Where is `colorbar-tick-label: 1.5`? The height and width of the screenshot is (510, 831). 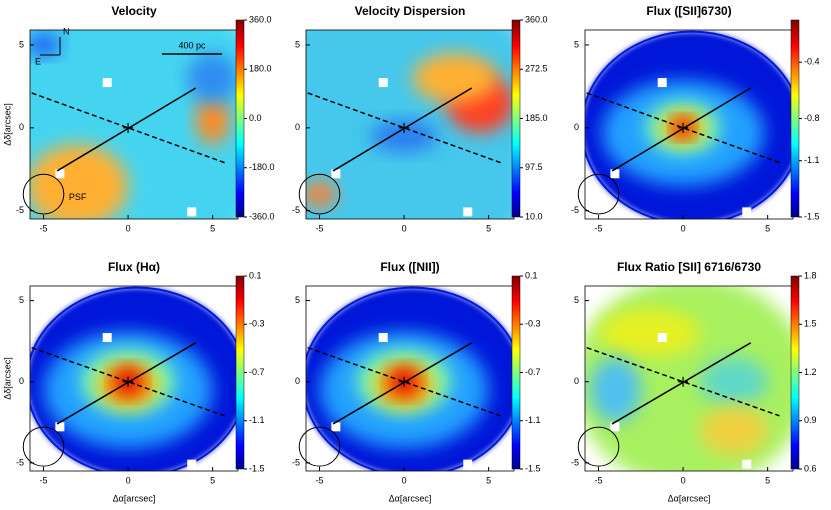 colorbar-tick-label: 1.5 is located at coordinates (810, 324).